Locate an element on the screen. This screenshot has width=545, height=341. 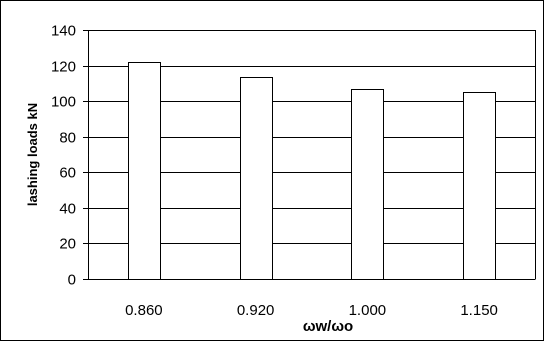
y-tick-label-60: 60 is located at coordinates (67, 173).